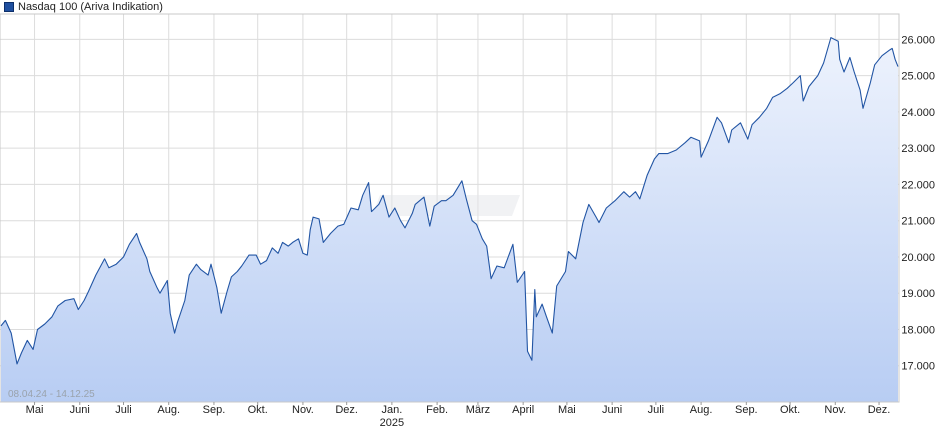  What do you see at coordinates (918, 367) in the screenshot?
I see `y-tick-label: 17.000` at bounding box center [918, 367].